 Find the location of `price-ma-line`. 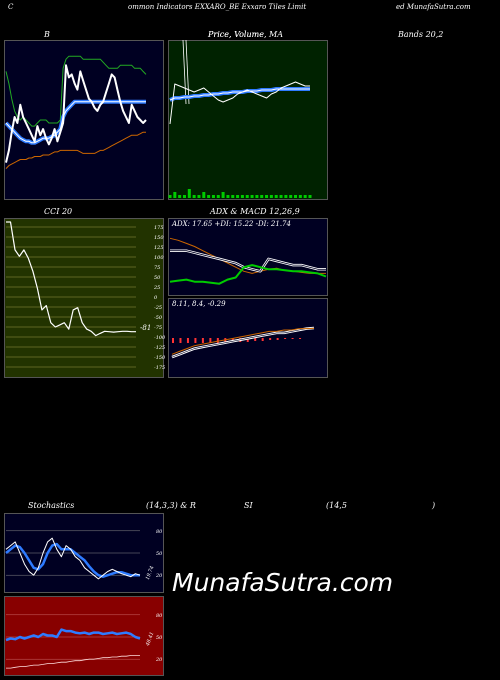

price-ma-line is located at coordinates (239, 94).